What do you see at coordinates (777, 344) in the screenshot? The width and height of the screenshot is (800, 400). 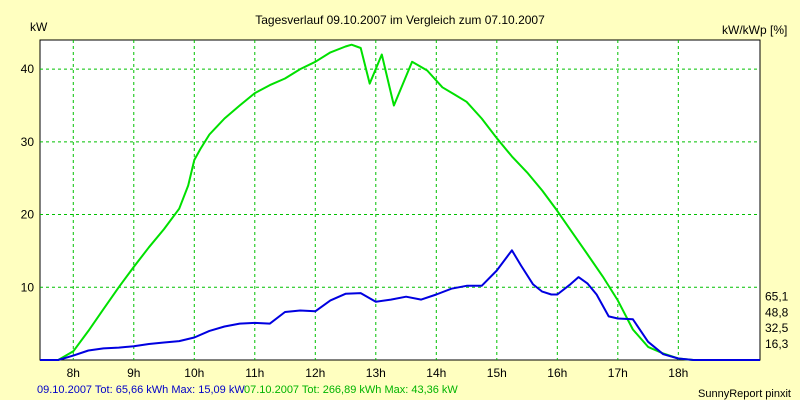 I see `y2-tick-label: 16,3` at bounding box center [777, 344].